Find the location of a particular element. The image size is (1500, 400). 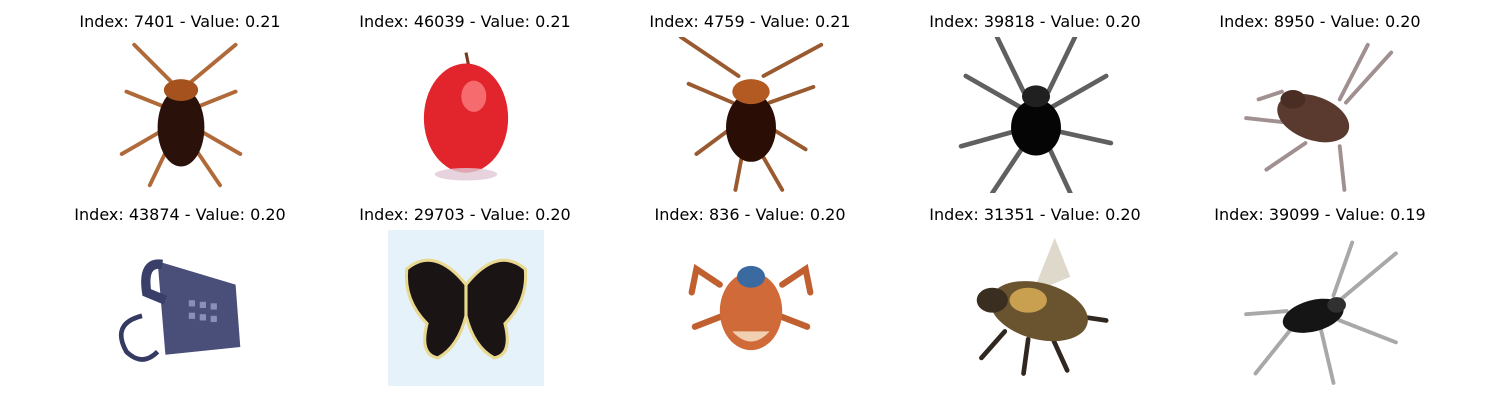

butterfly-image is located at coordinates (466, 308).